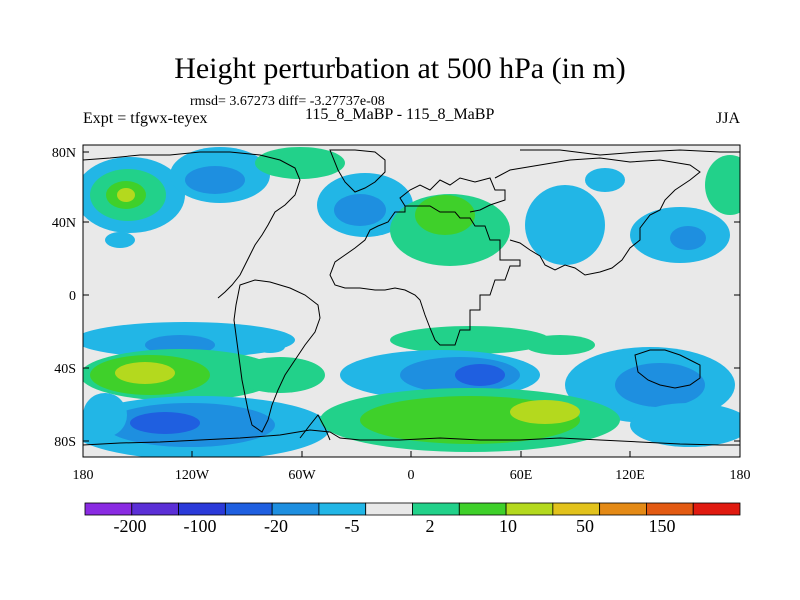 The image size is (800, 600). Describe the element at coordinates (64, 223) in the screenshot. I see `y-tick-label: 40N` at that location.